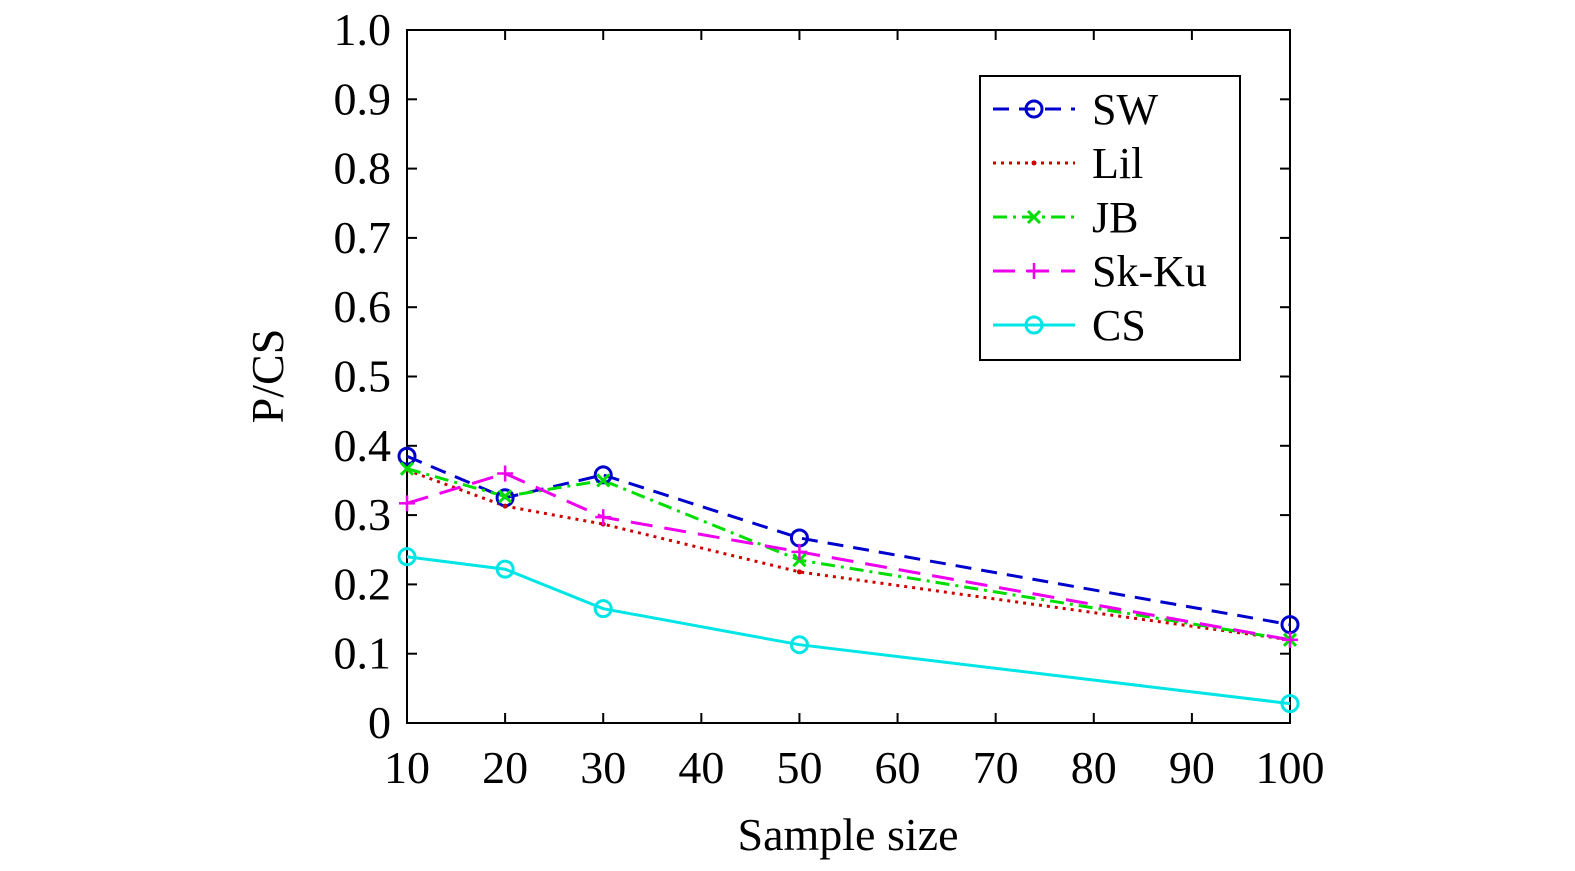  I want to click on y-tick-label-3: 0.3, so click(363, 514).